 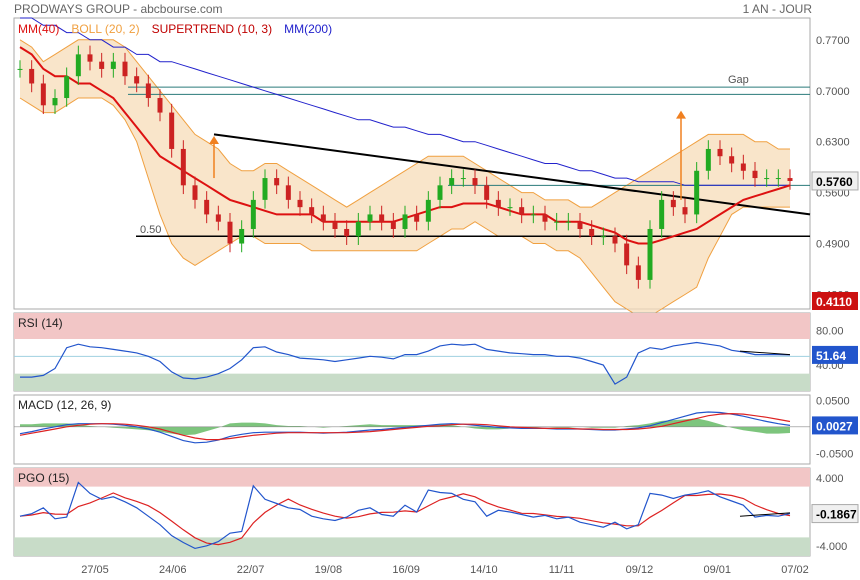 I want to click on price-tick-label: 0.6300, so click(x=833, y=143).